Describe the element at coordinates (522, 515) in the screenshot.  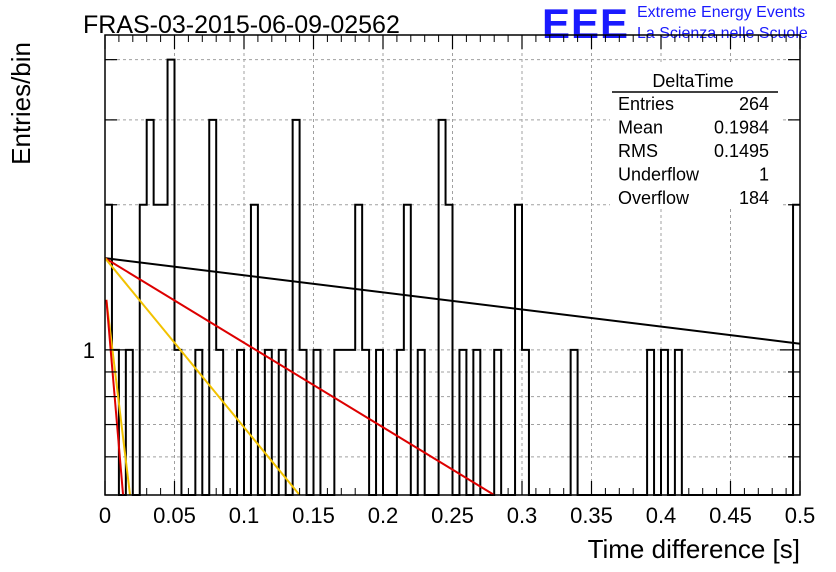
I see `x-tick-label: 0.3` at that location.